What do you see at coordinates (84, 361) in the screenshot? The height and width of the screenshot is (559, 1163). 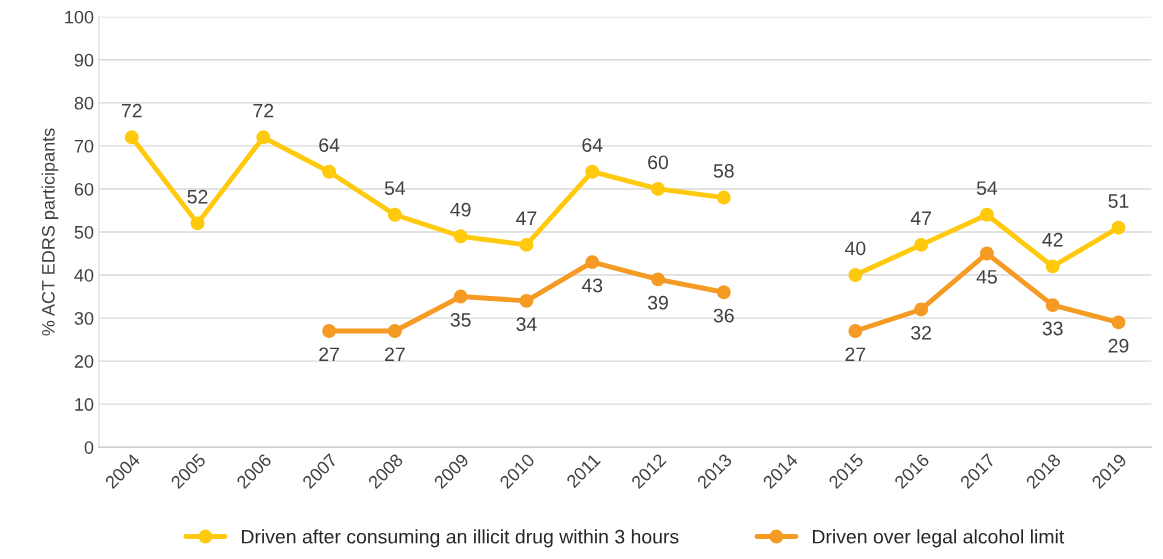 I see `y-tick-label: 20` at bounding box center [84, 361].